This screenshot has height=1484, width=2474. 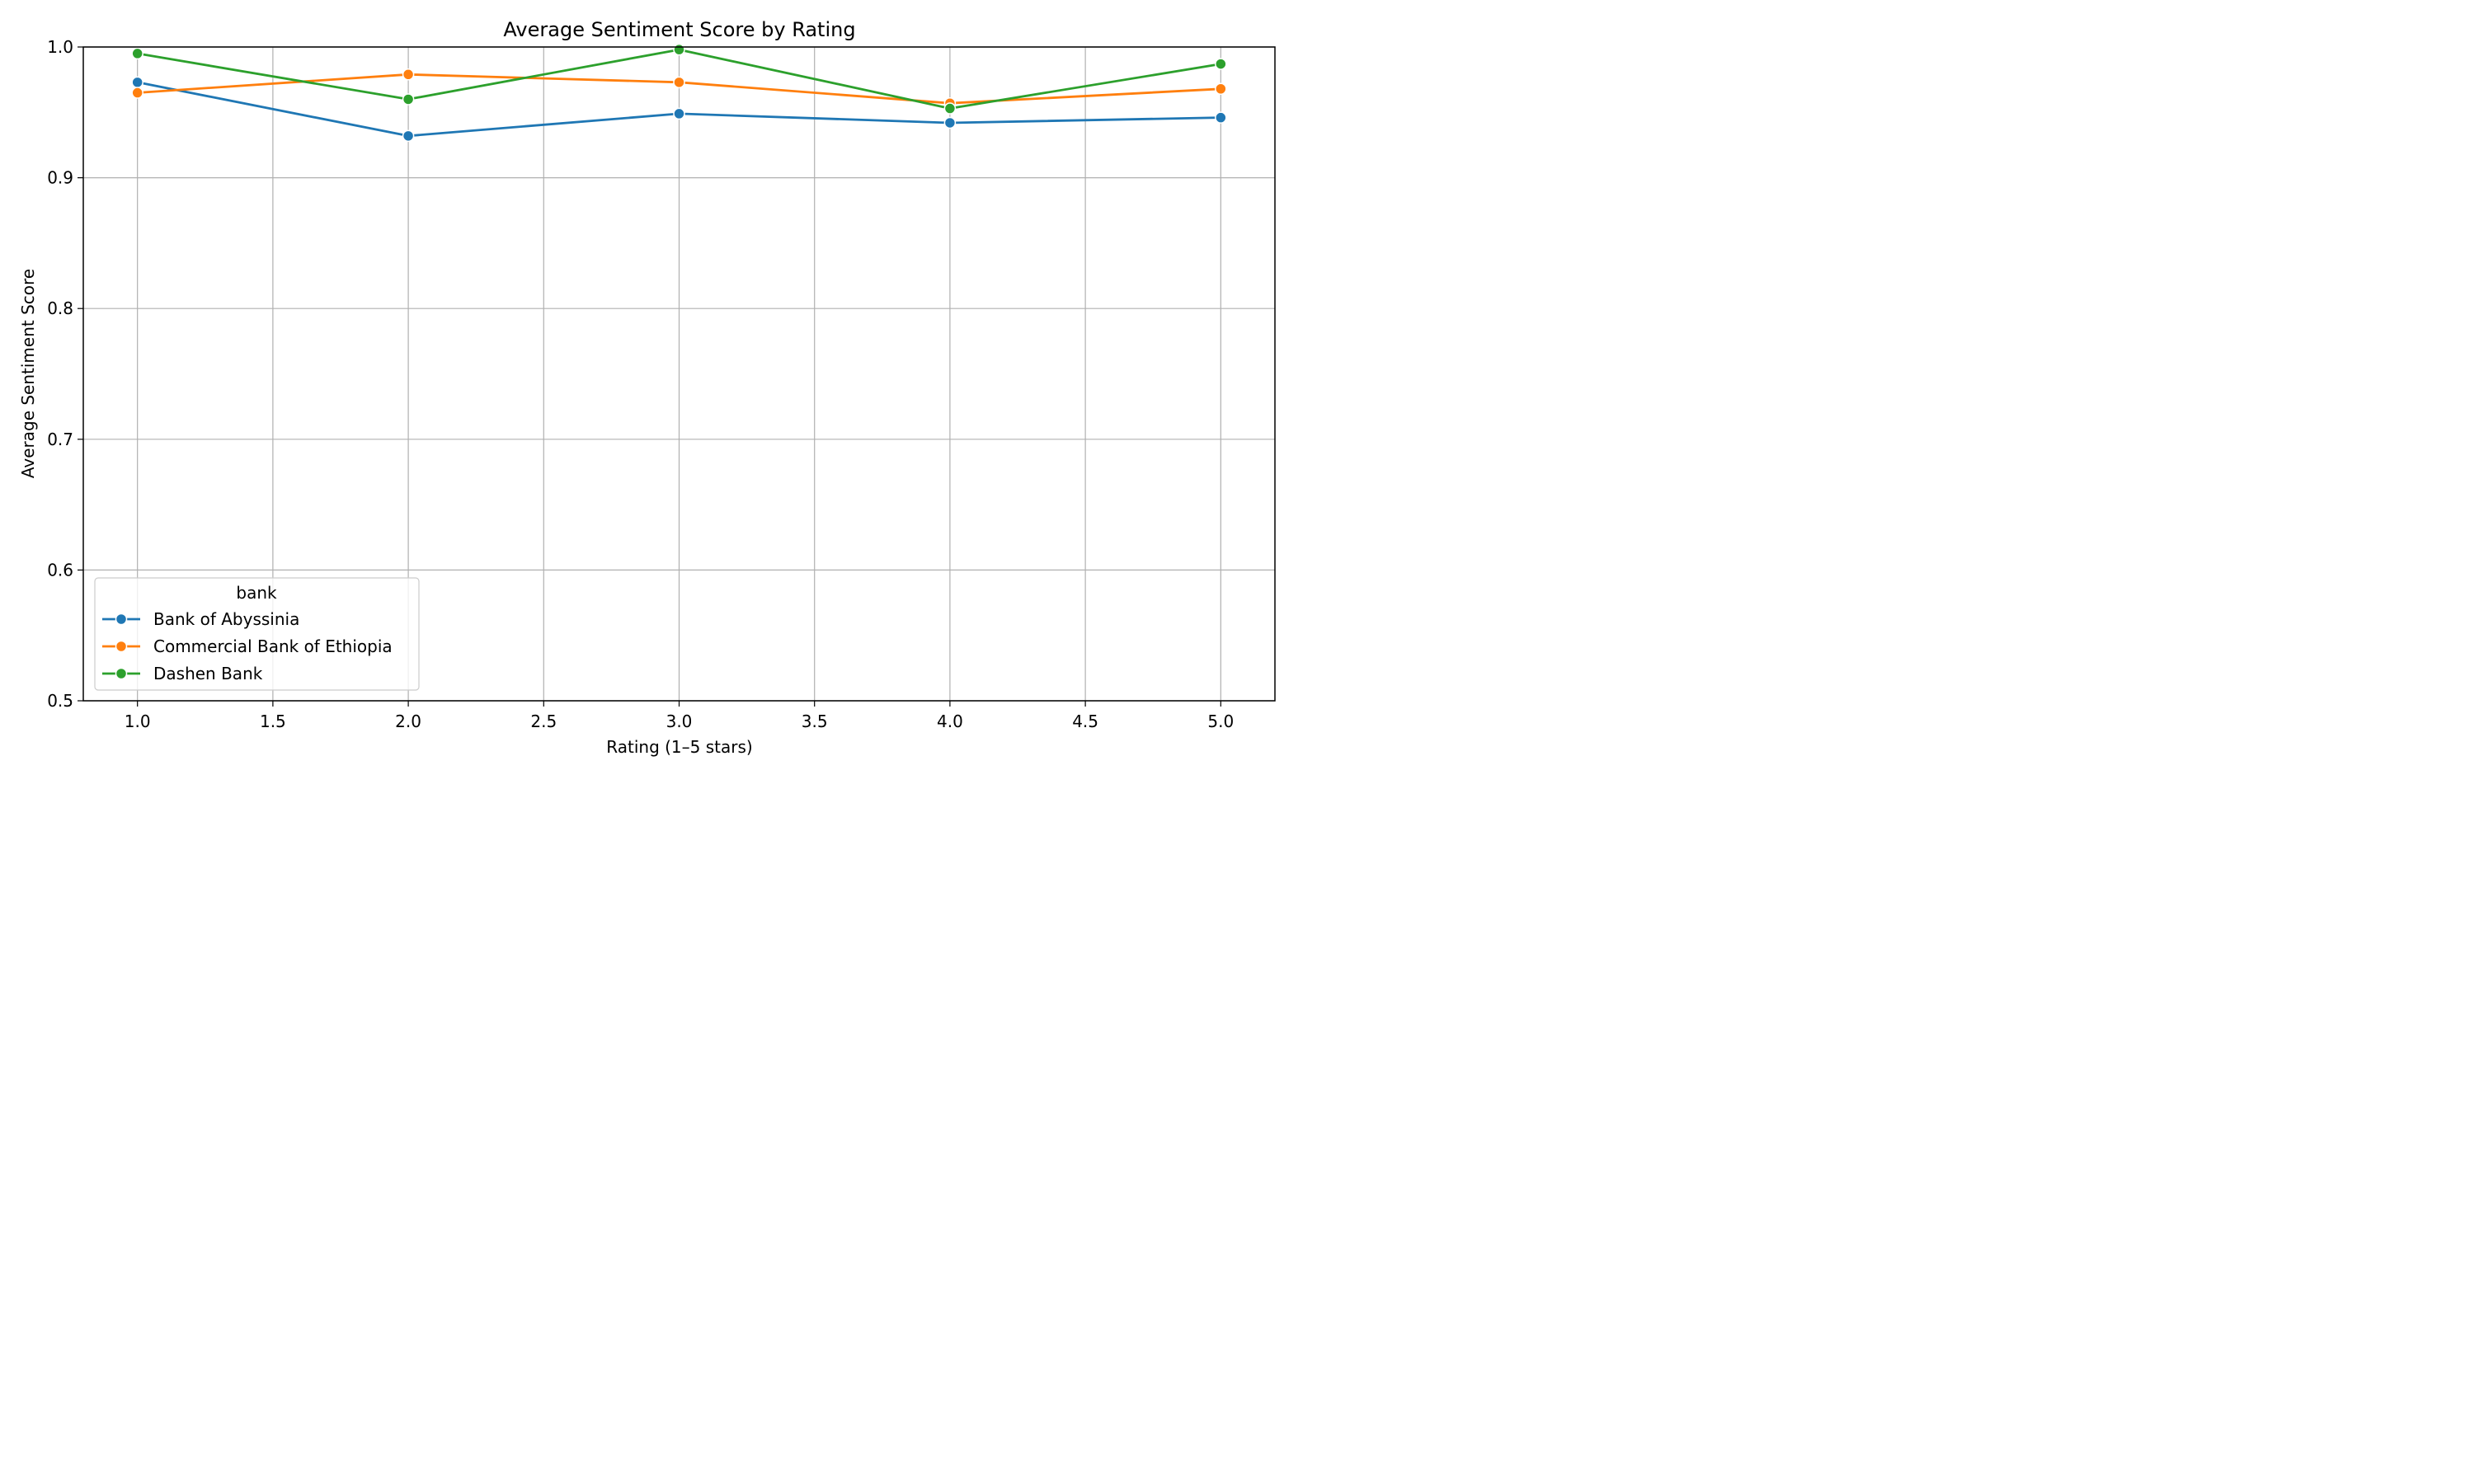 What do you see at coordinates (679, 747) in the screenshot?
I see `x-axis-label: Rating (1–5 stars)` at bounding box center [679, 747].